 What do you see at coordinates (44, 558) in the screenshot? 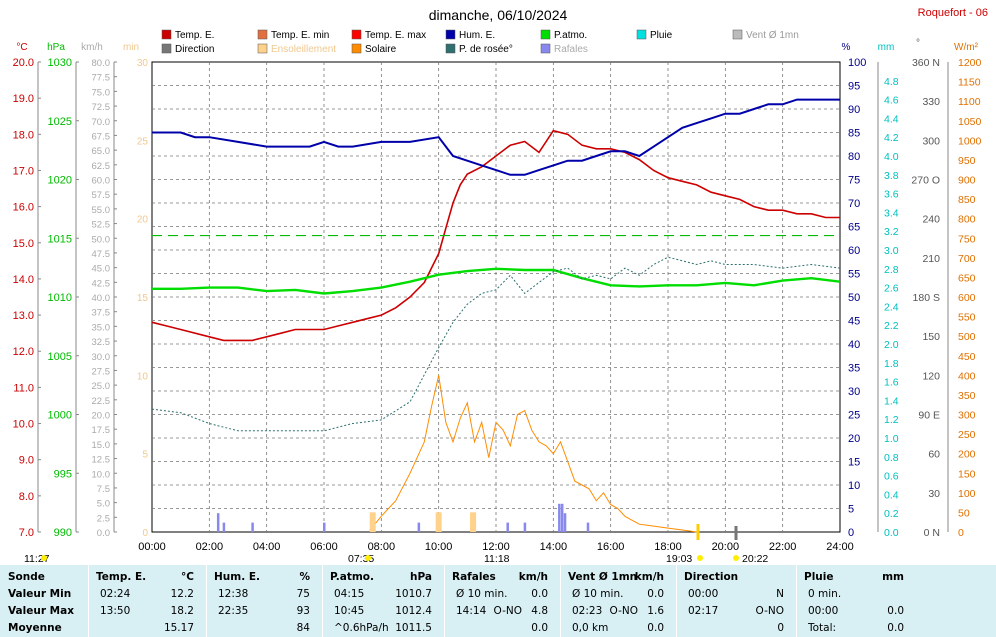
I see `sunrise-icon` at bounding box center [44, 558].